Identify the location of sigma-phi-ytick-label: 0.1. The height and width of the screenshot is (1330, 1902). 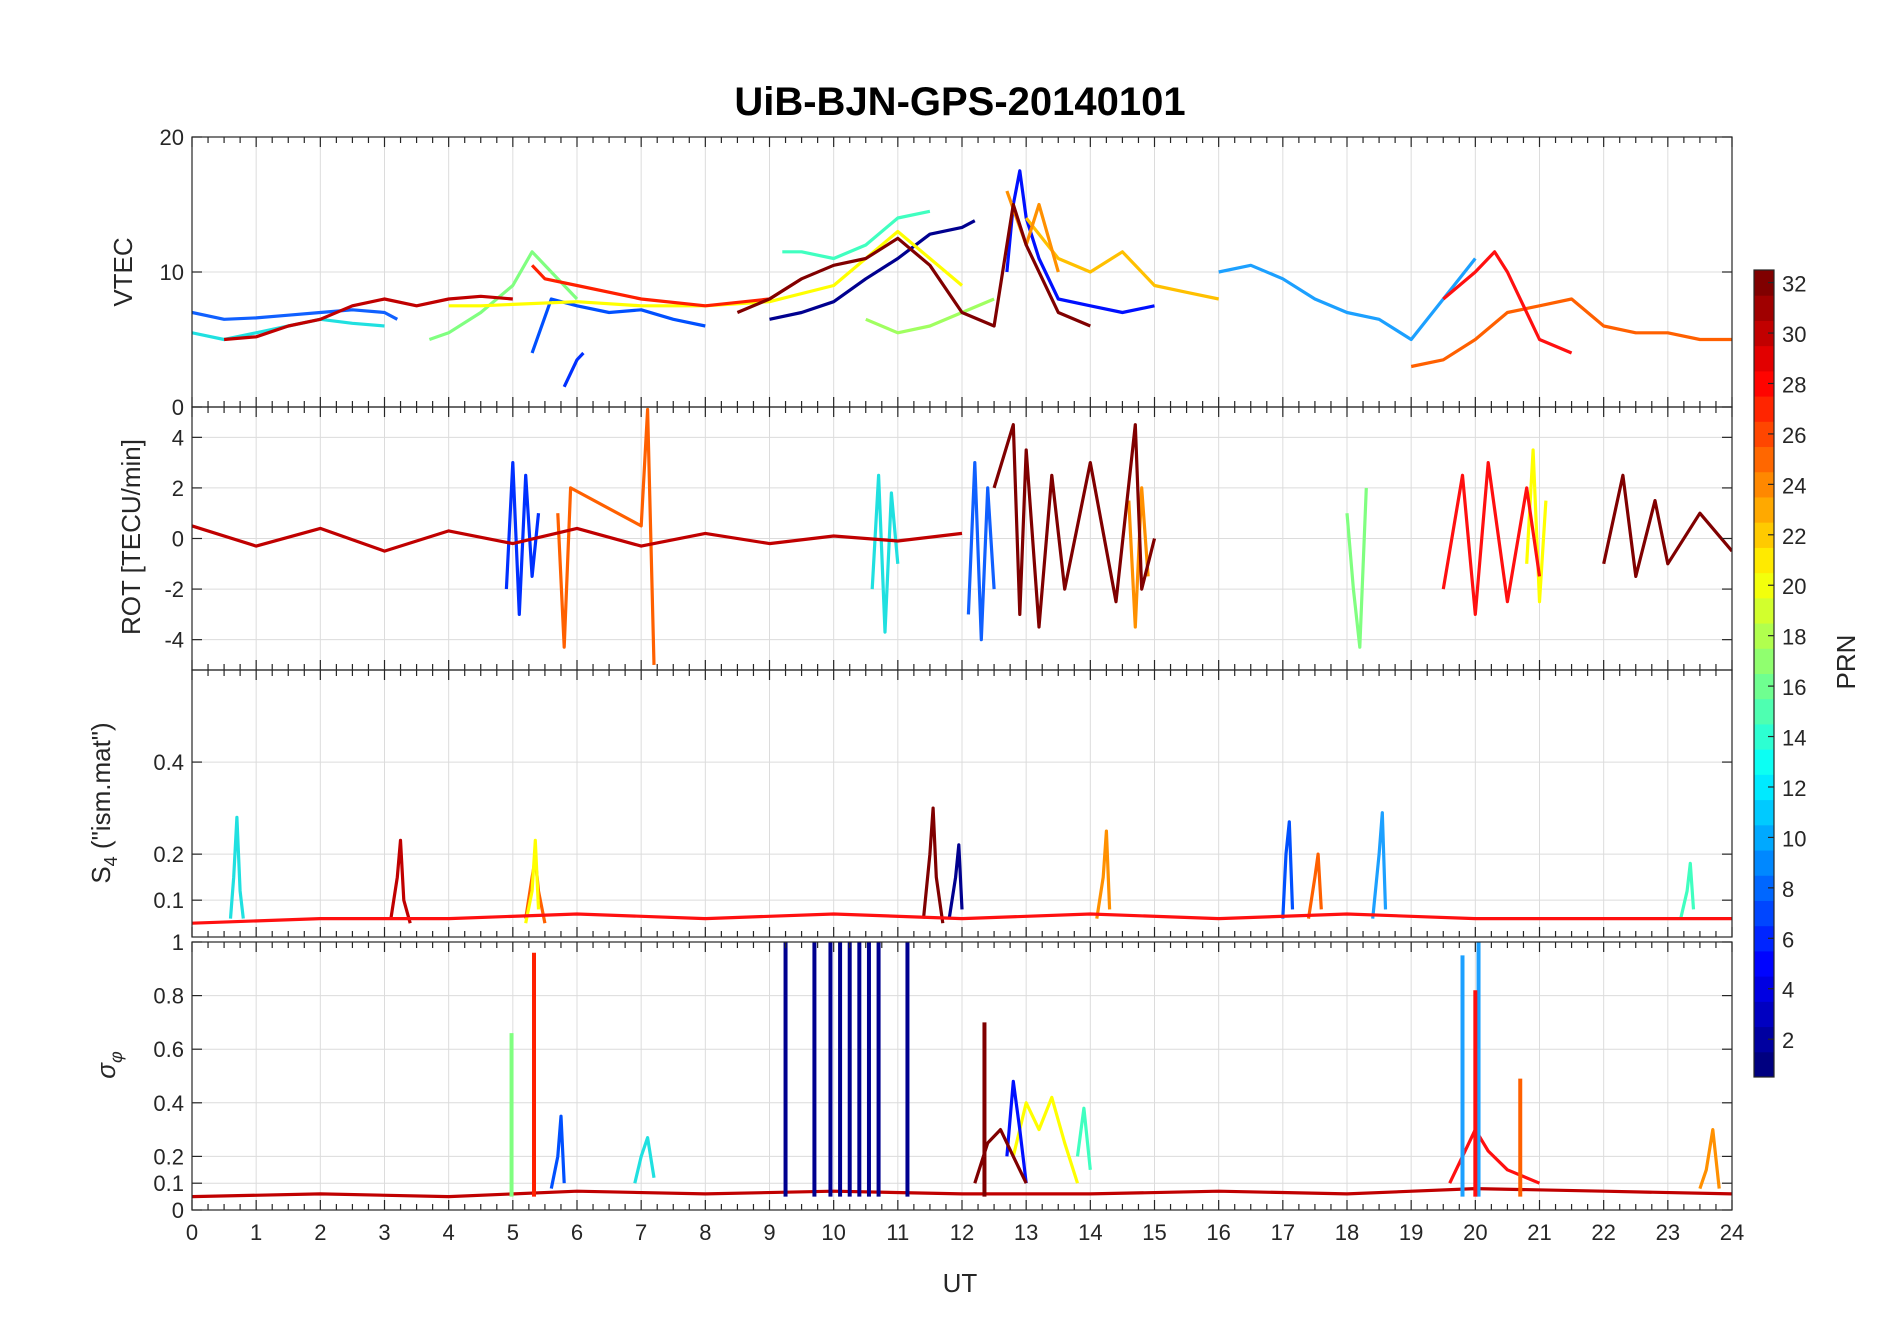
(168, 1183).